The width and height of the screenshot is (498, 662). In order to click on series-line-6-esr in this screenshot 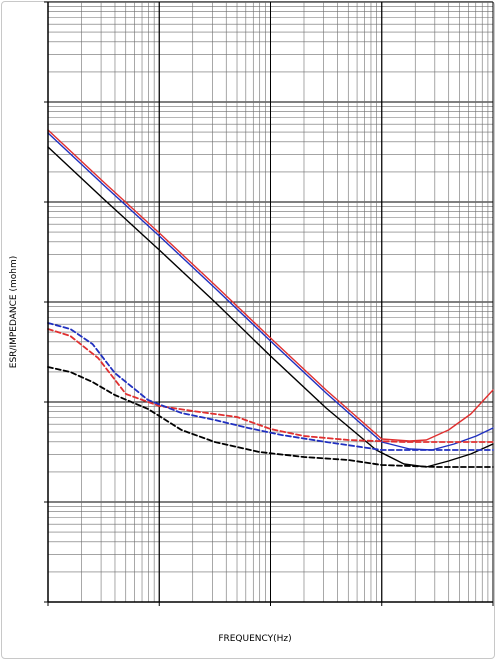, I will do `click(270, 417)`.